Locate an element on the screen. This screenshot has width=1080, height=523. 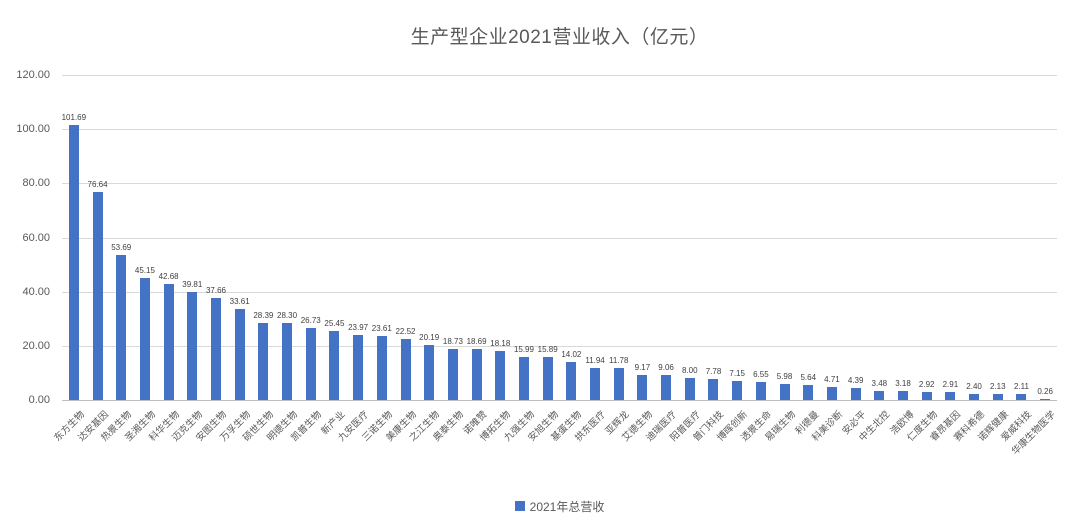
value-label: 42.68 is located at coordinates (168, 277).